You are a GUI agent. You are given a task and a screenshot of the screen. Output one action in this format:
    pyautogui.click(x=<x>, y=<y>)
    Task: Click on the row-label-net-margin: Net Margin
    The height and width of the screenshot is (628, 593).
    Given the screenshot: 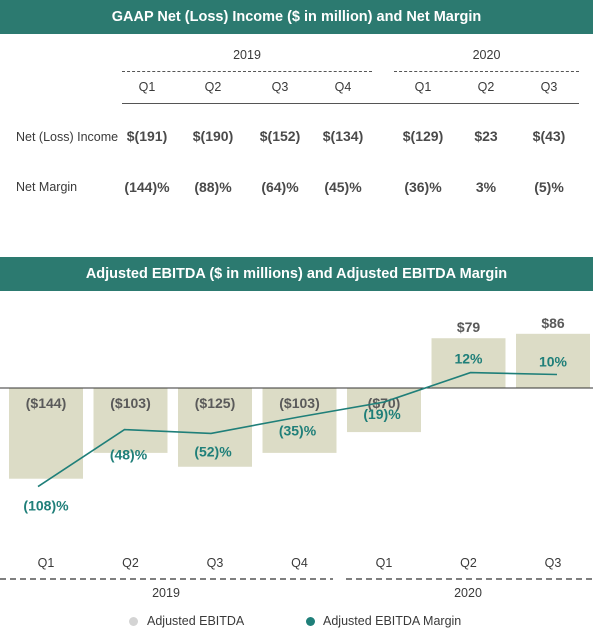 What is the action you would take?
    pyautogui.click(x=47, y=187)
    